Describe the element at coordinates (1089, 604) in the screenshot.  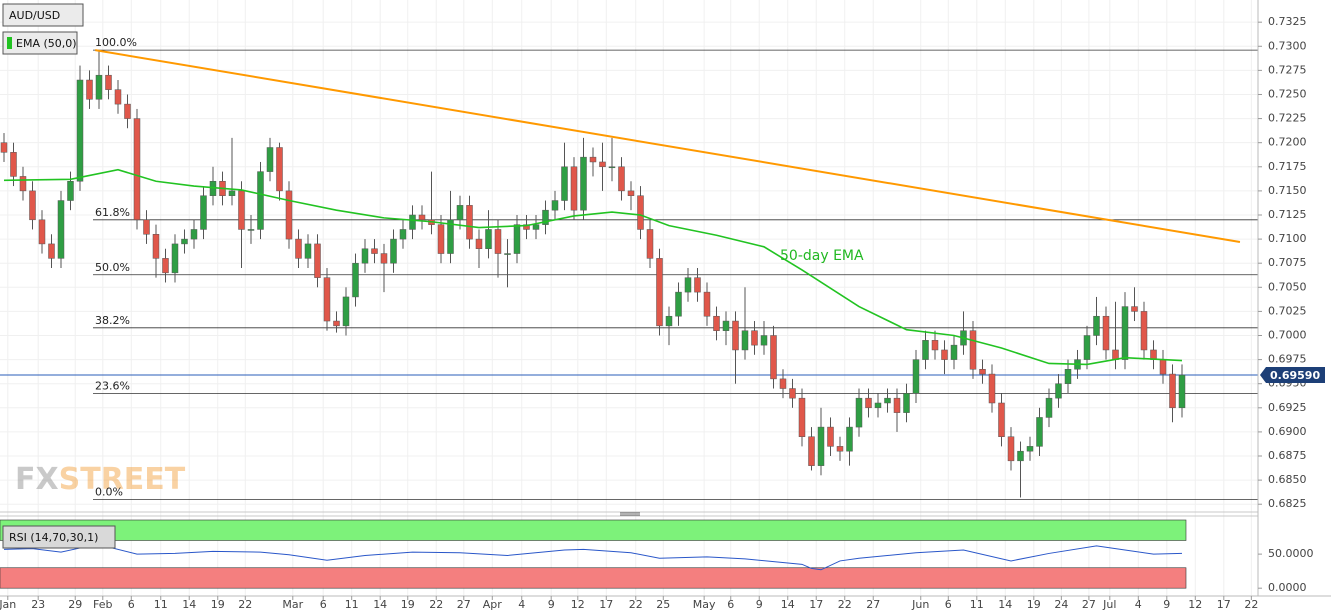
I see `x-tick-label: 27` at that location.